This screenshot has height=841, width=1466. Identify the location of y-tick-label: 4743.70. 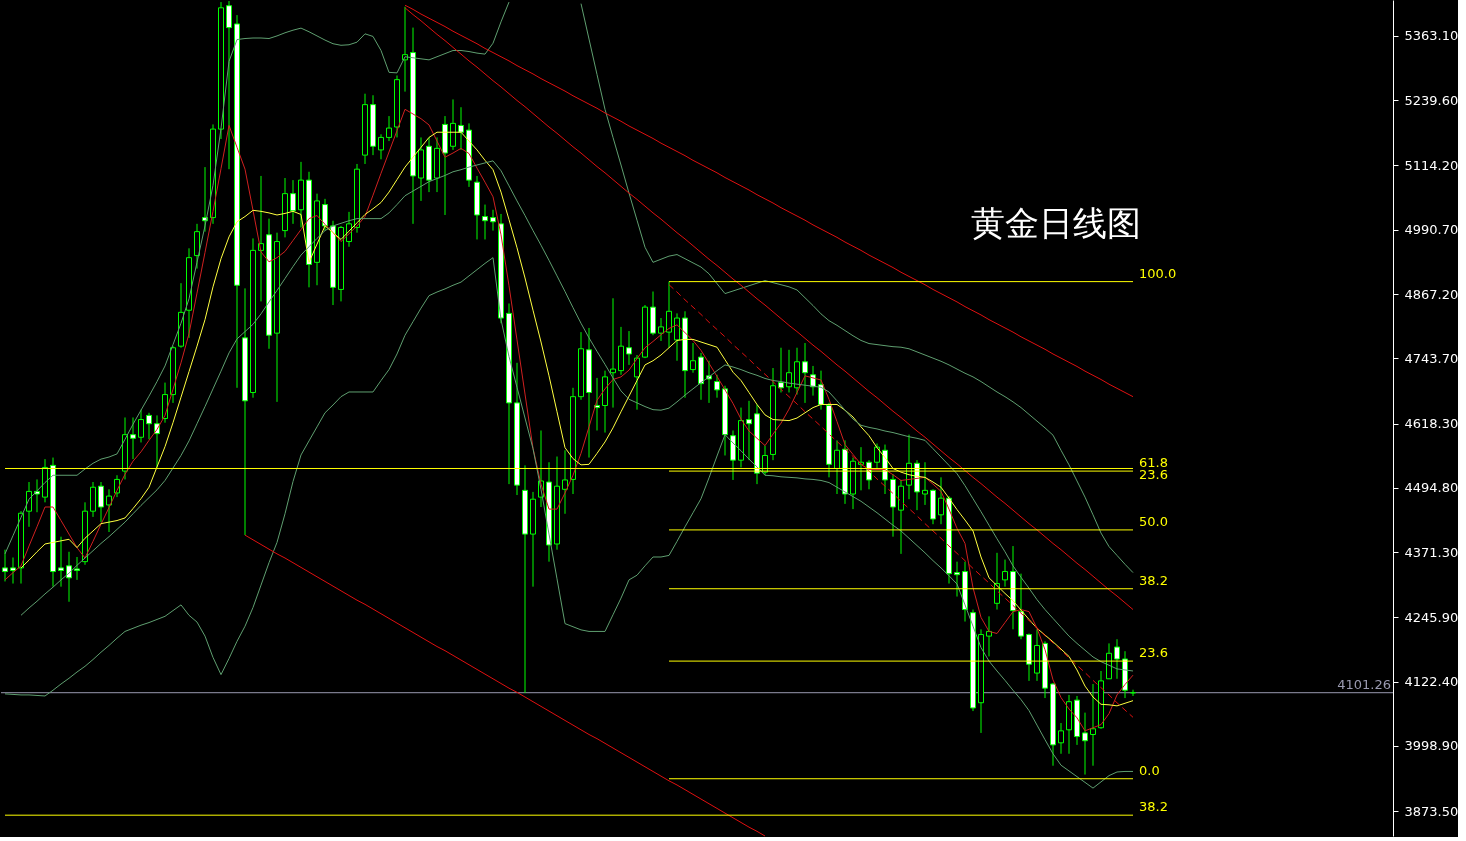
(1431, 358).